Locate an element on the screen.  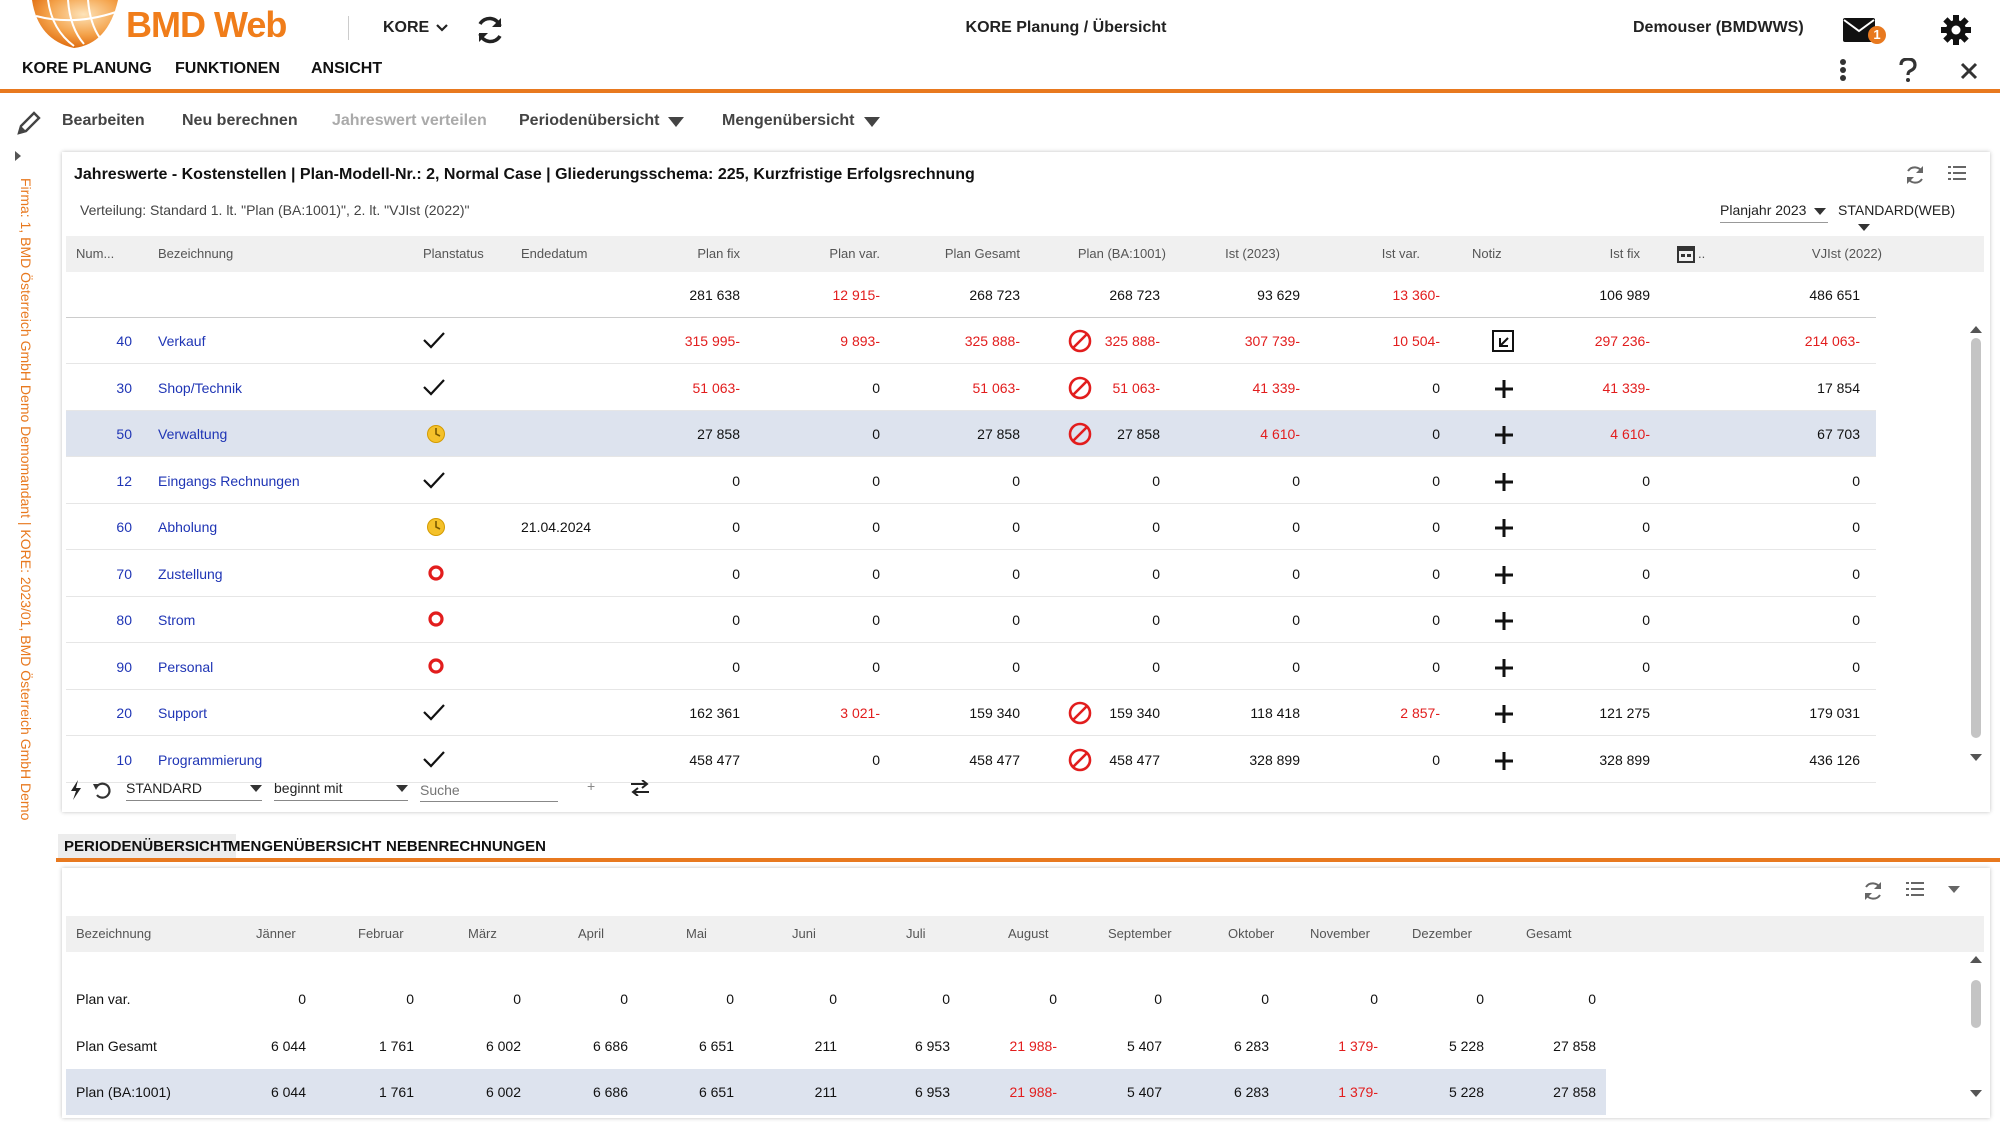
lightning-icon is located at coordinates (76, 790).